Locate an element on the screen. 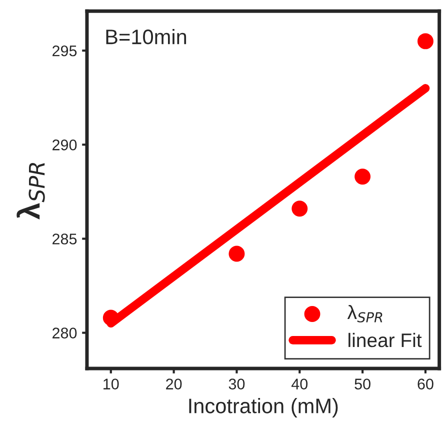 Image resolution: width=446 pixels, height=444 pixels. x-tick-label: 50 is located at coordinates (362, 384).